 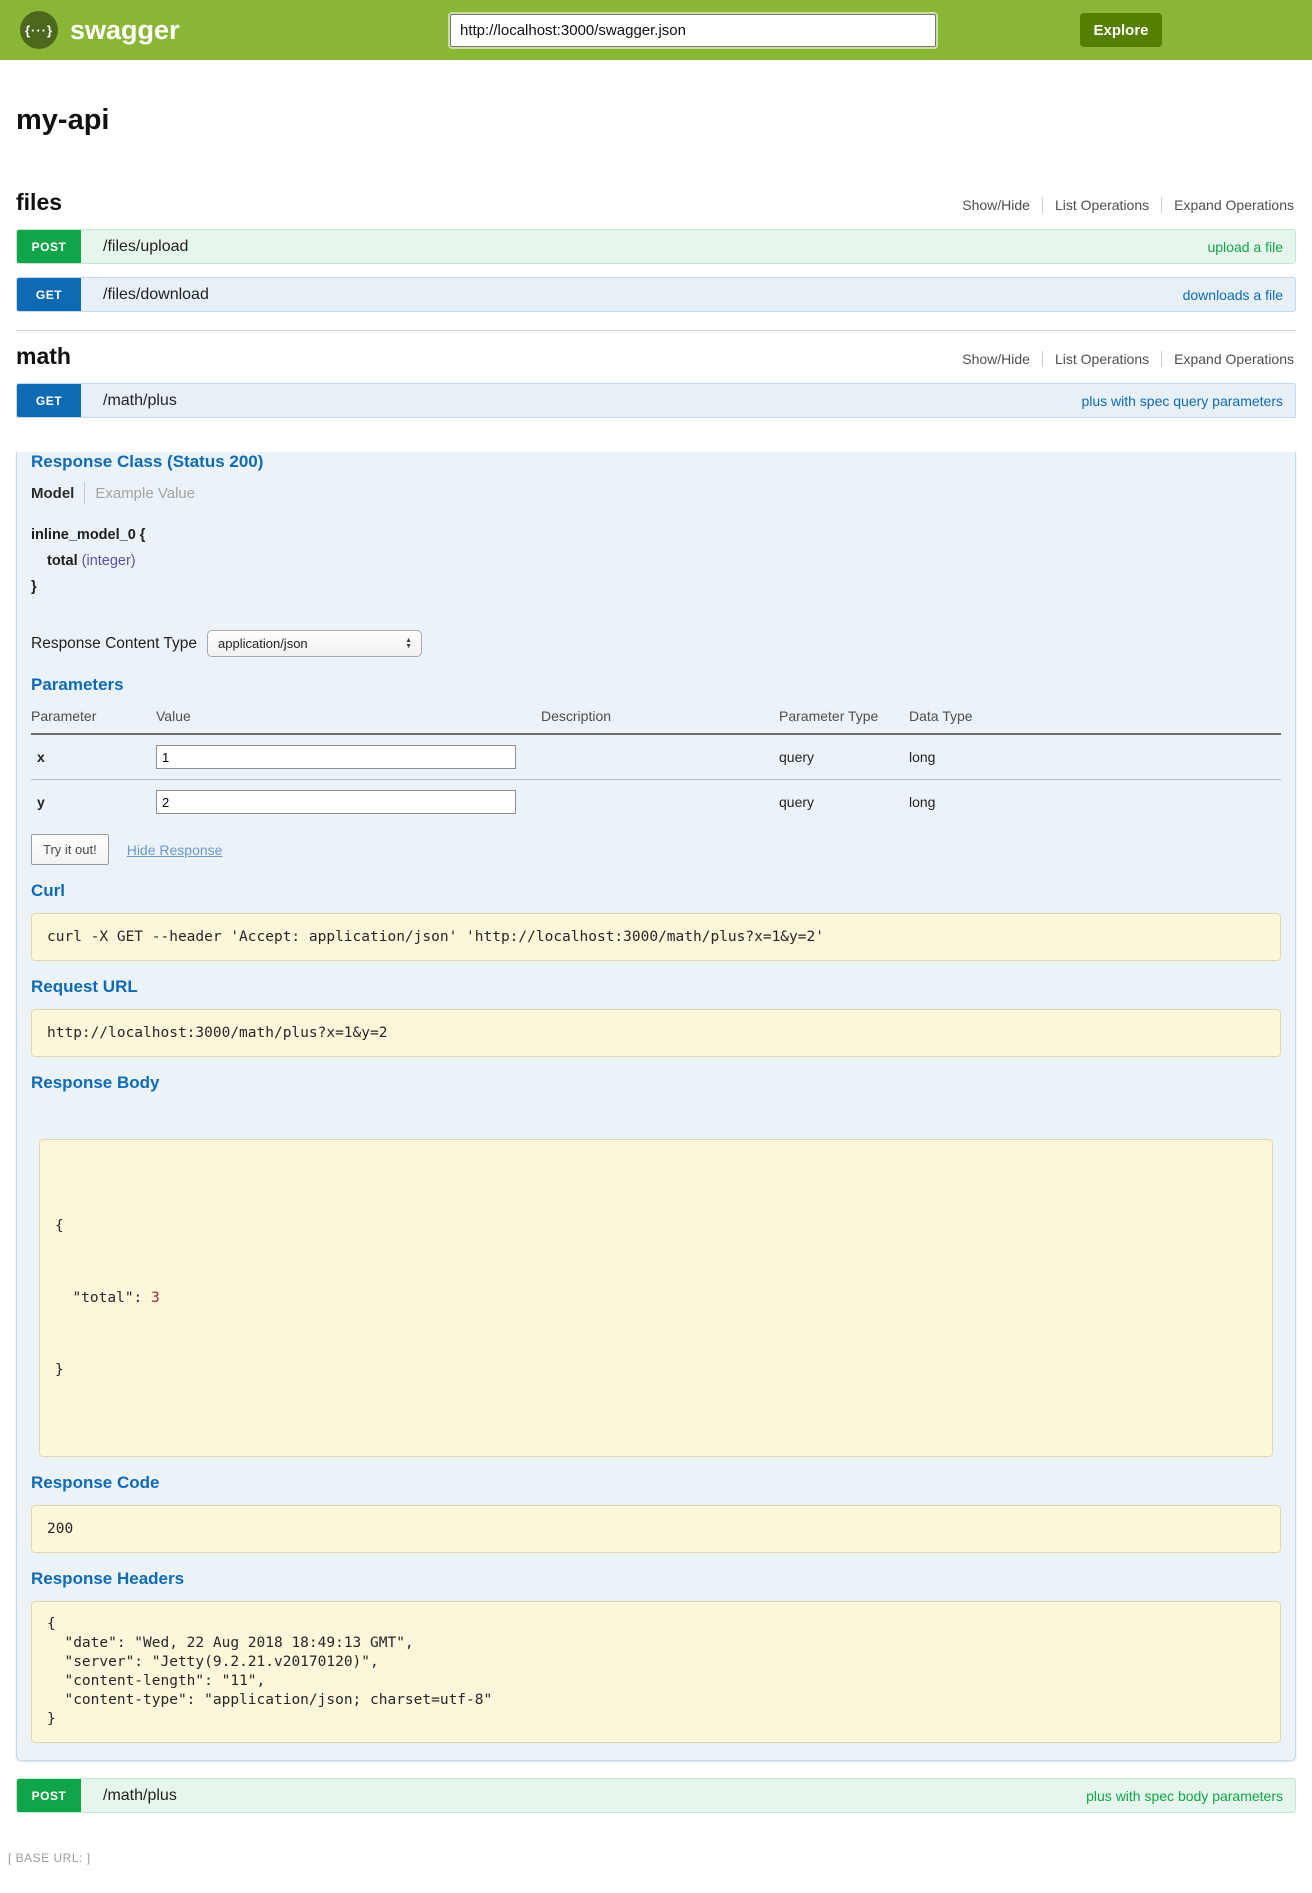 I want to click on tab-separator, so click(x=85, y=493).